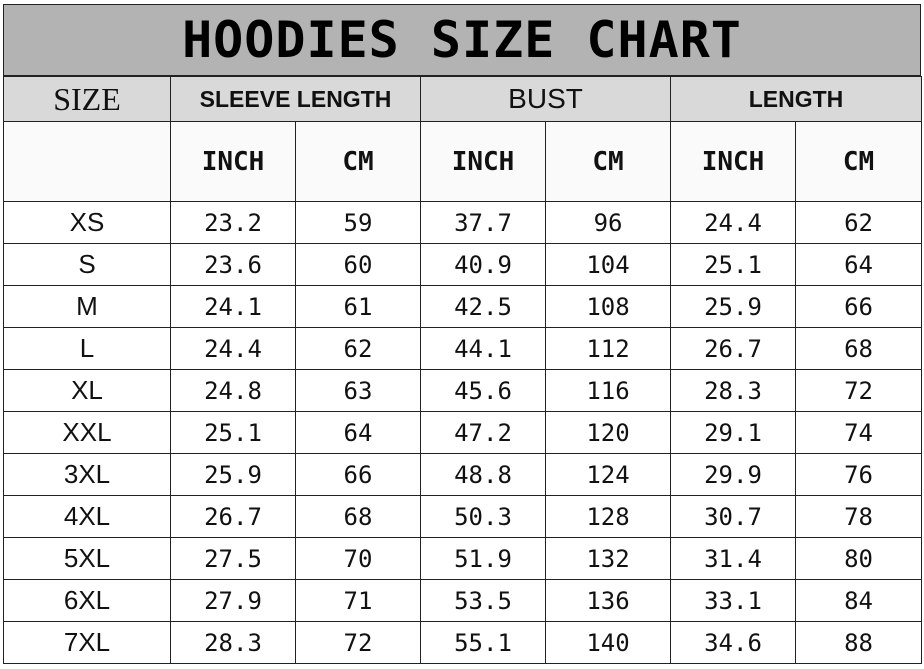 This screenshot has width=924, height=669. I want to click on cell-sleeve-inch: 26.7, so click(233, 516).